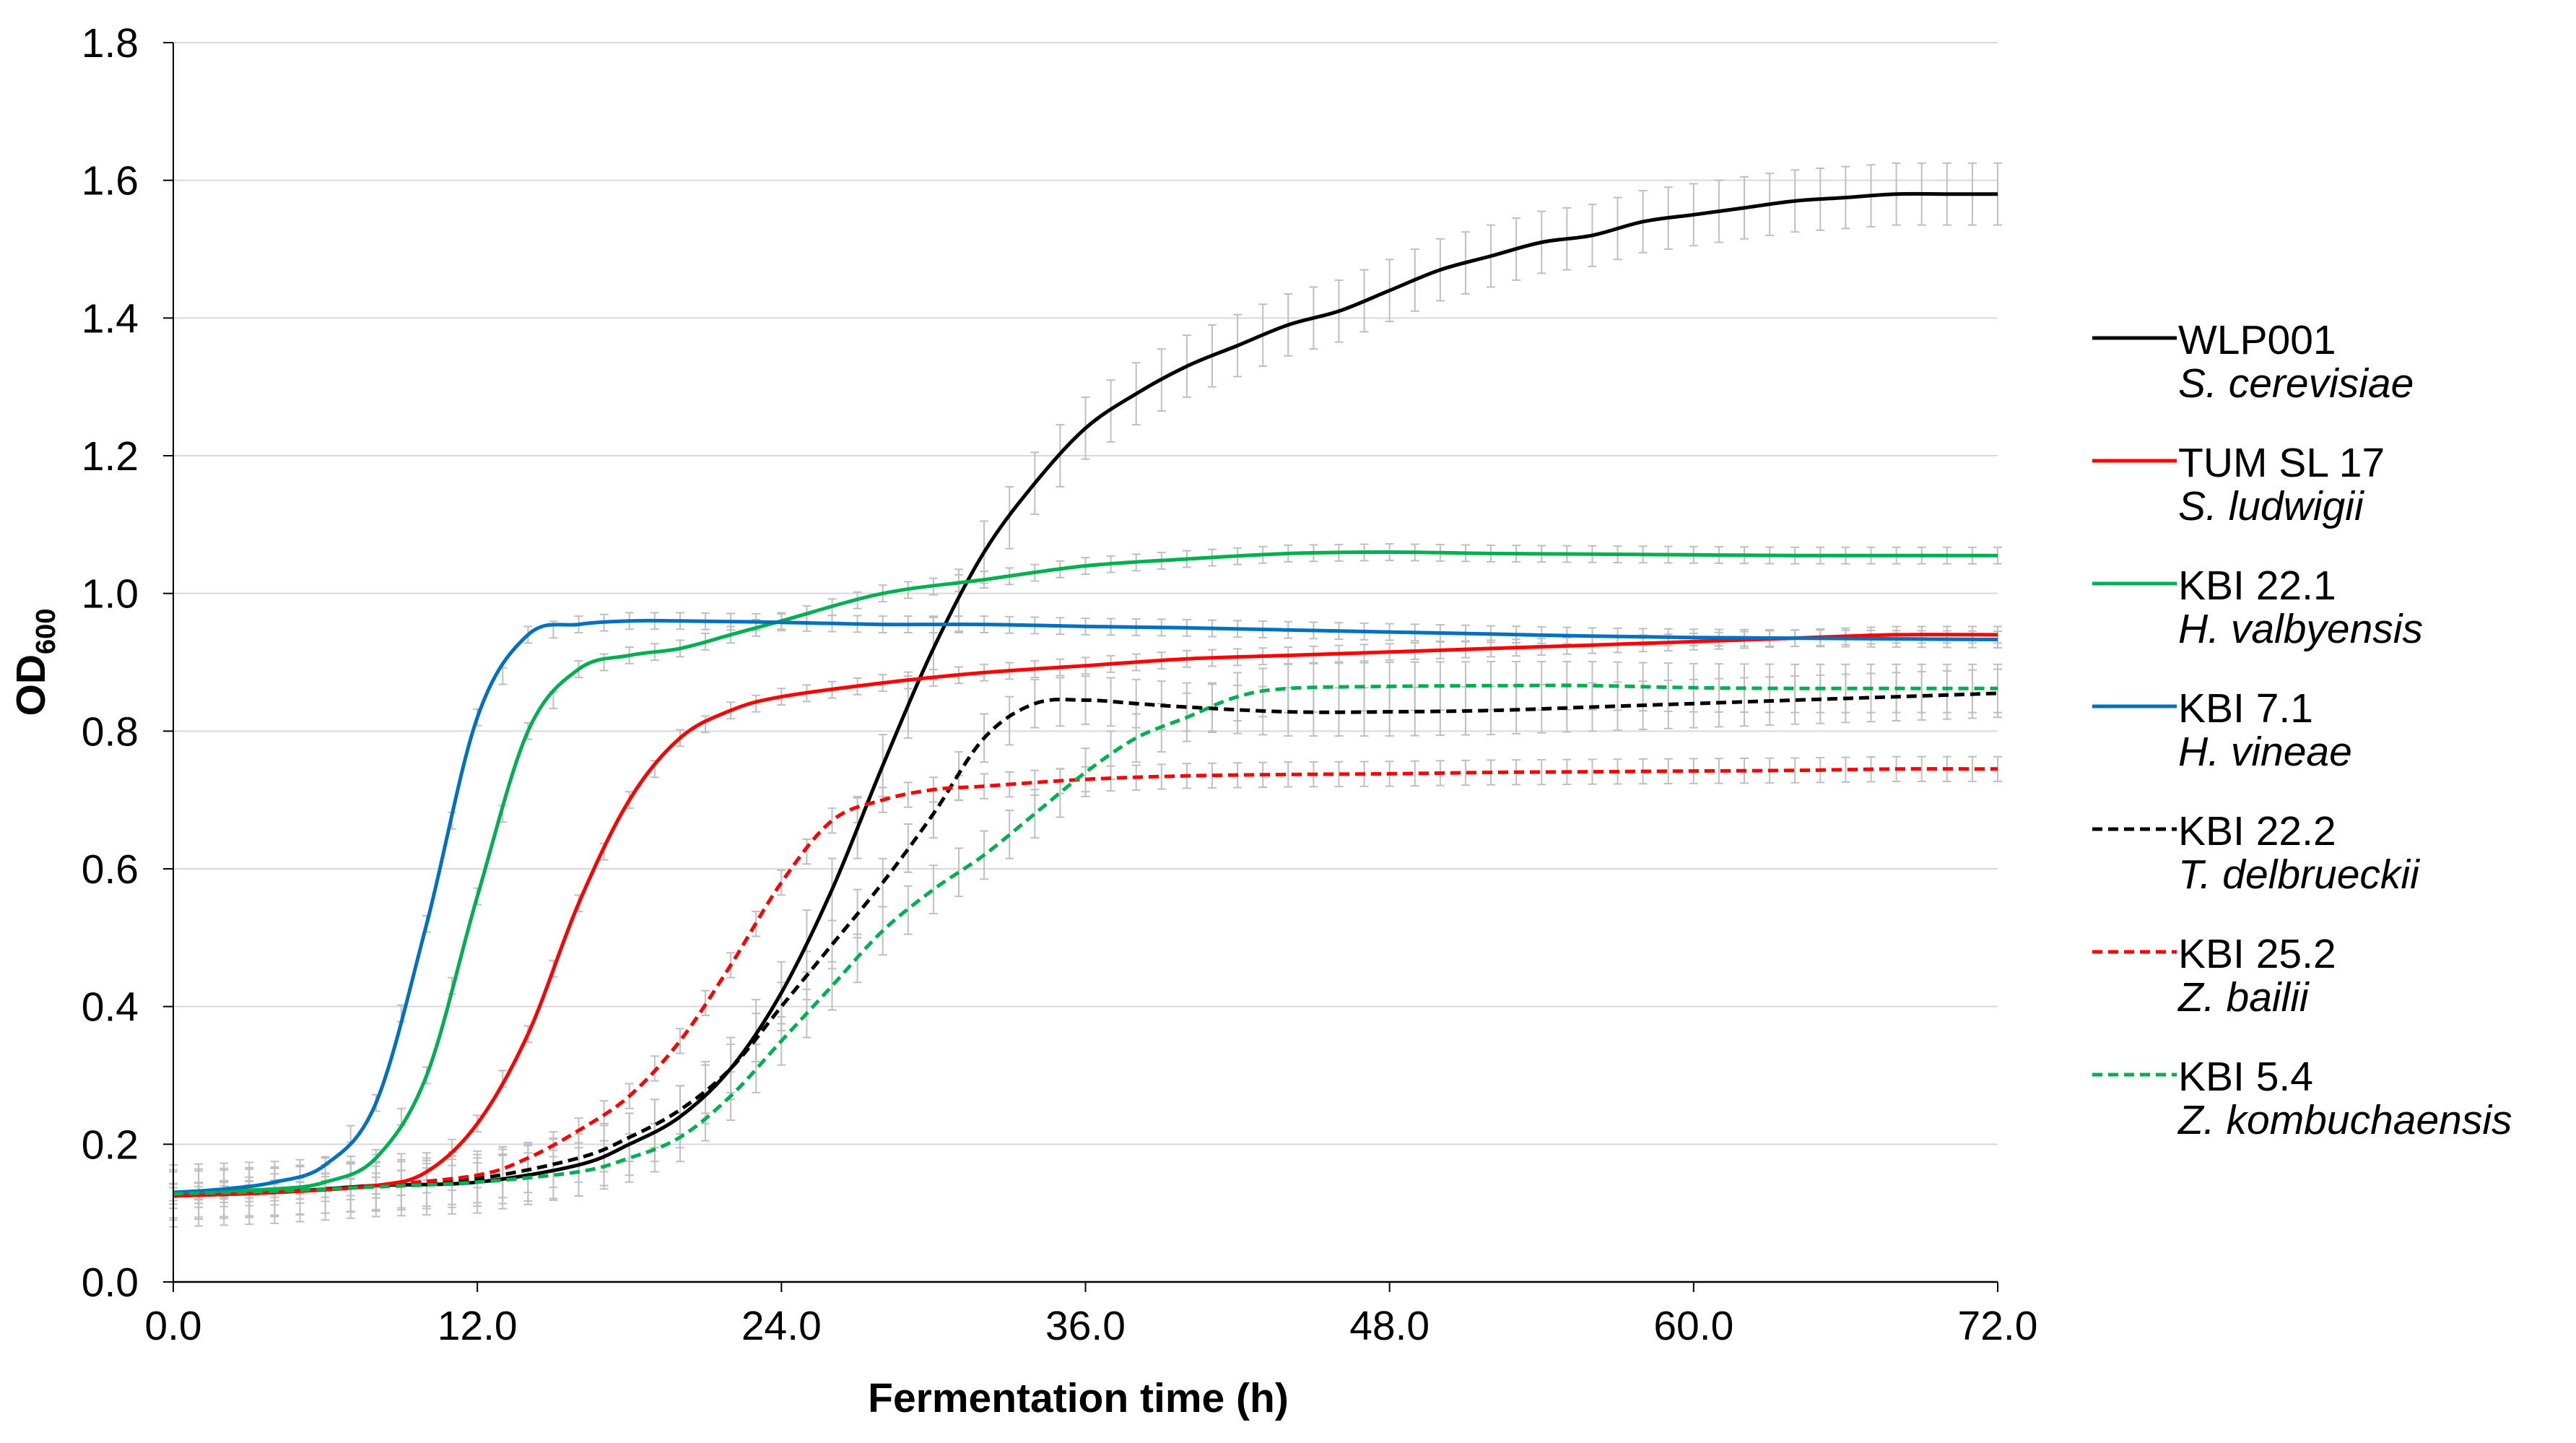 This screenshot has height=1443, width=2576. What do you see at coordinates (1693, 1326) in the screenshot?
I see `x-tick-label: 60.0` at bounding box center [1693, 1326].